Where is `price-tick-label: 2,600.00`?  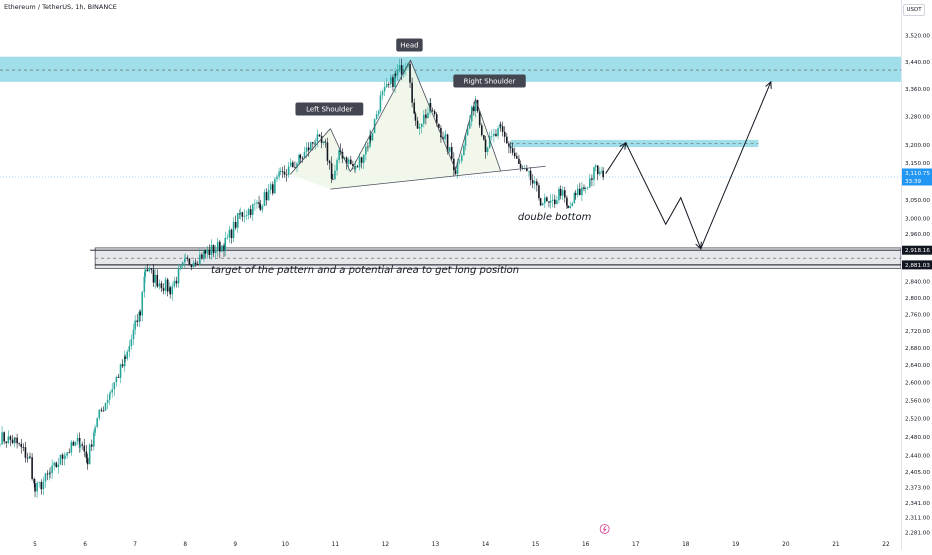
price-tick-label: 2,600.00 is located at coordinates (917, 384).